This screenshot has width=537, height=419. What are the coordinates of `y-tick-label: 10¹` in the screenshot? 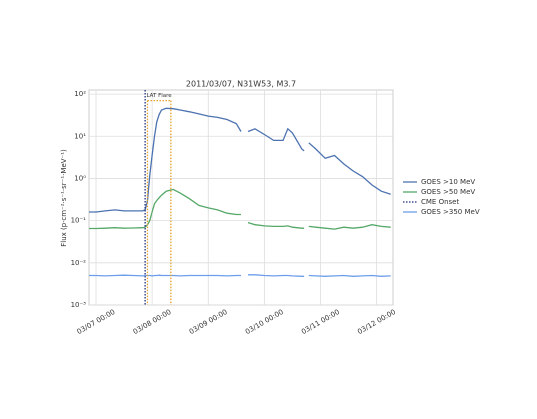 It's located at (80, 136).